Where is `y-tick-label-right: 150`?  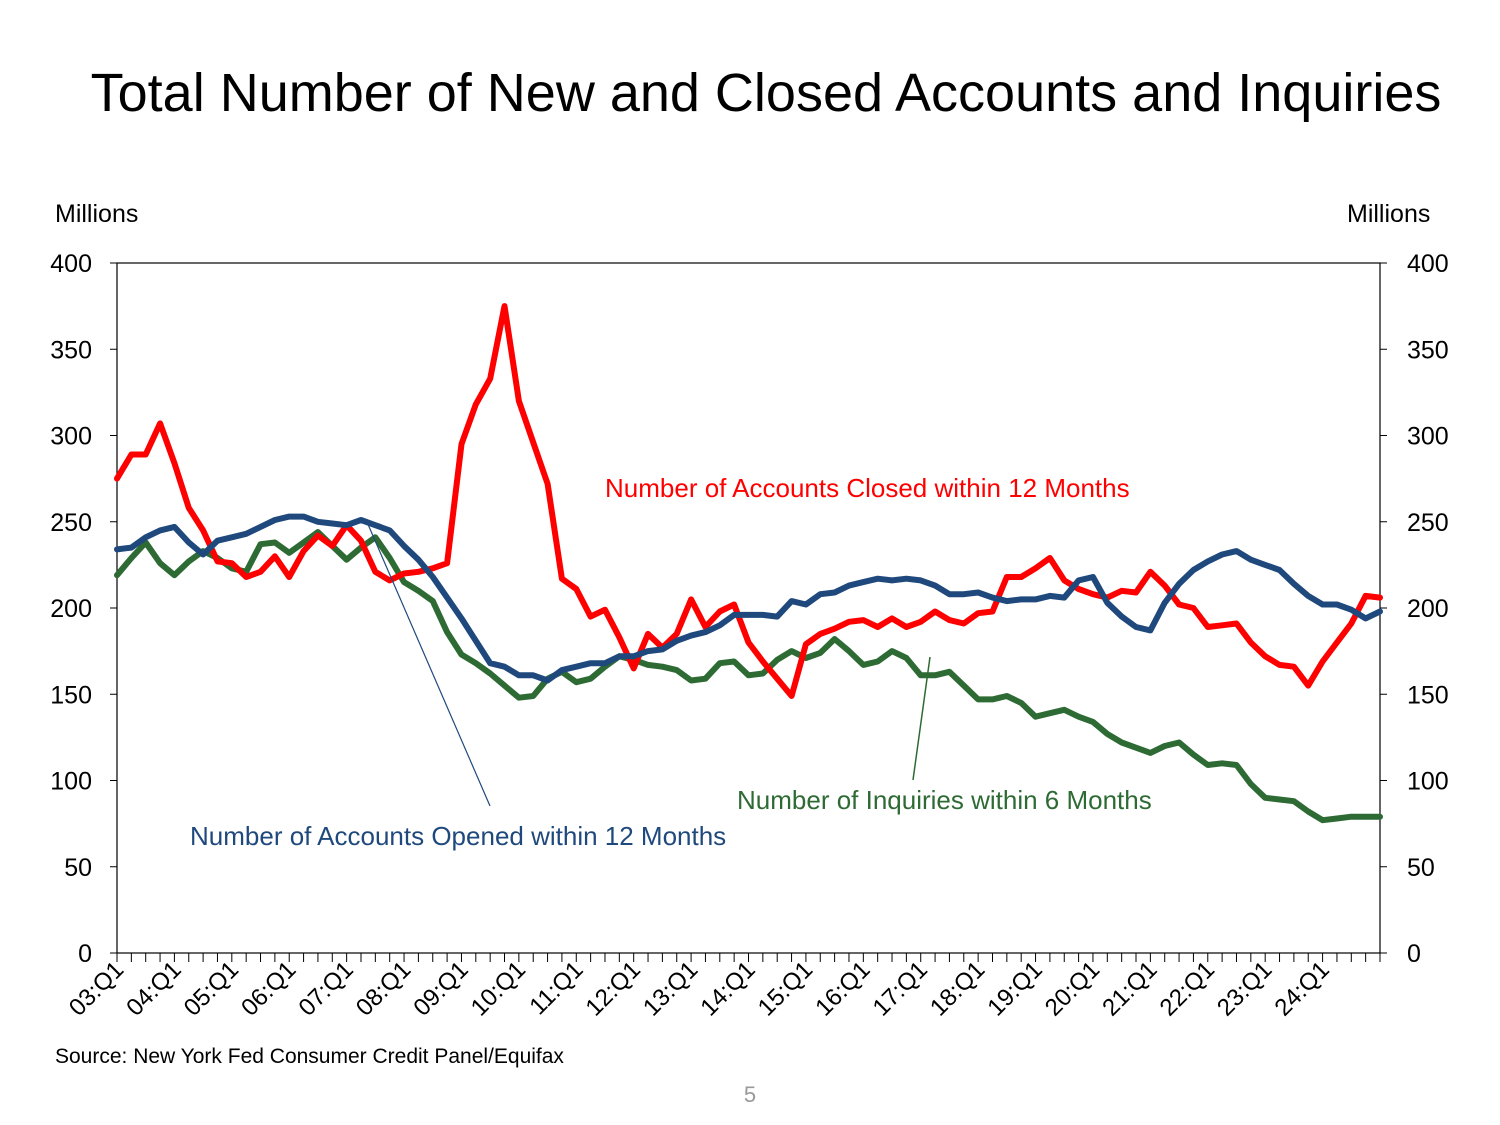
y-tick-label-right: 150 is located at coordinates (1428, 695).